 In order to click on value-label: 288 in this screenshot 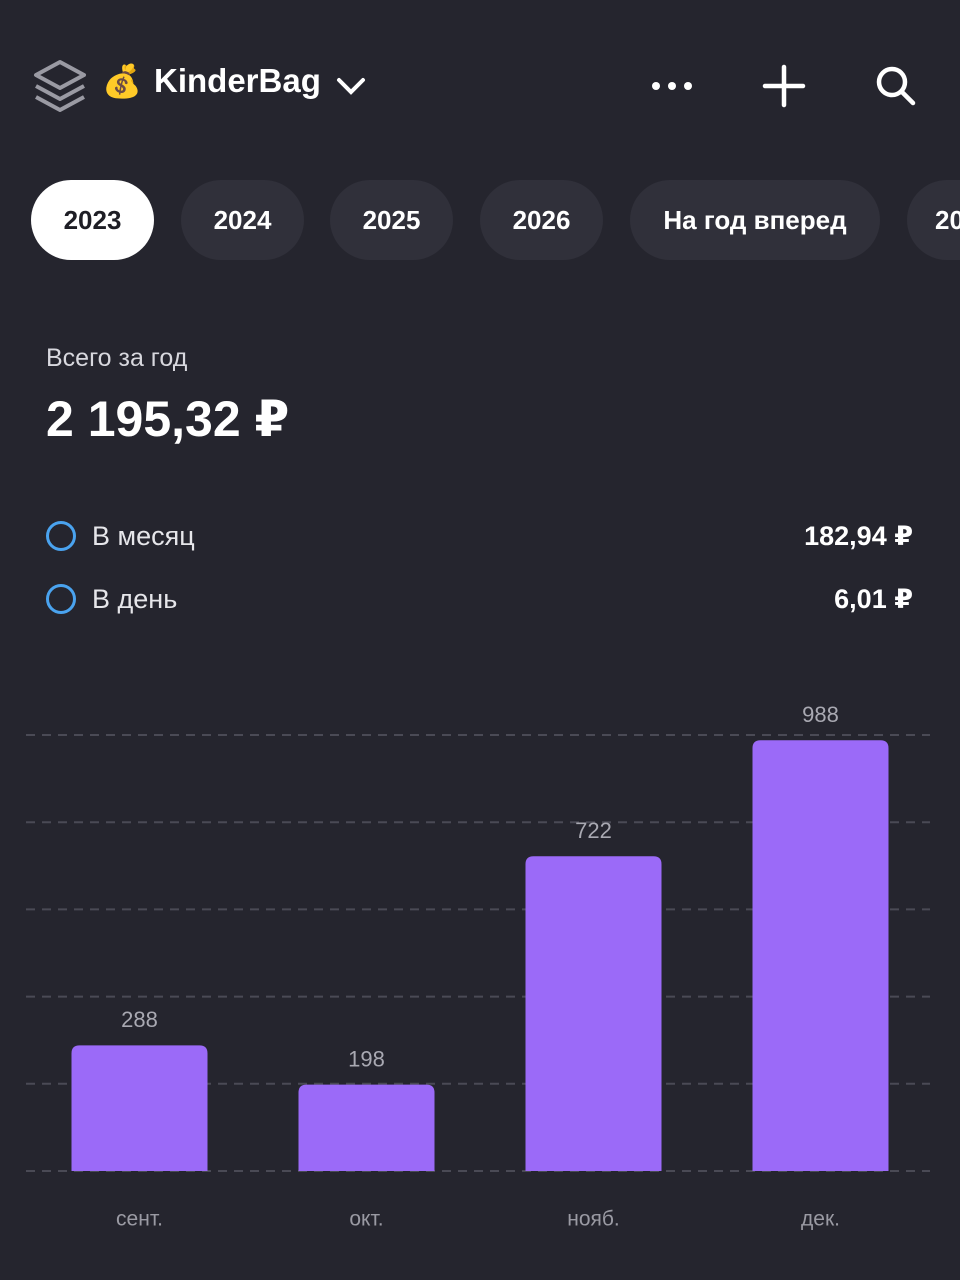, I will do `click(139, 1019)`.